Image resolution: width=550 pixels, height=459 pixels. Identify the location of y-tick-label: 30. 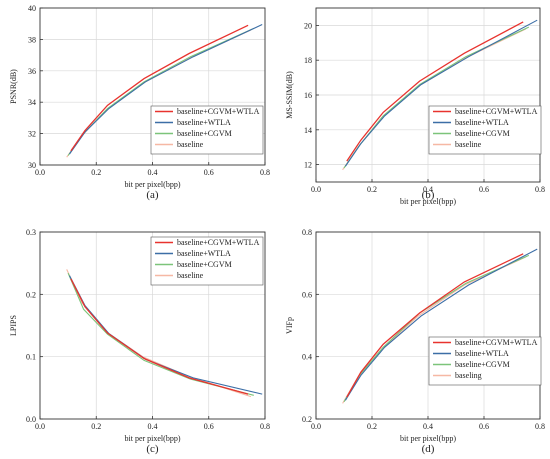
(32, 165).